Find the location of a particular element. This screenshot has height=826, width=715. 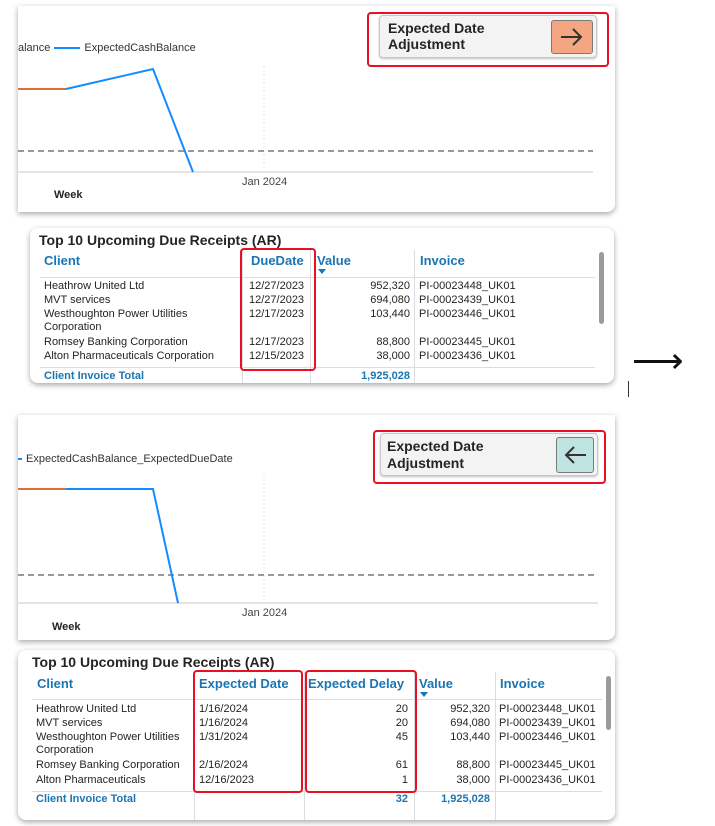

col-header-expected-delay: Expected Delay is located at coordinates (356, 683).